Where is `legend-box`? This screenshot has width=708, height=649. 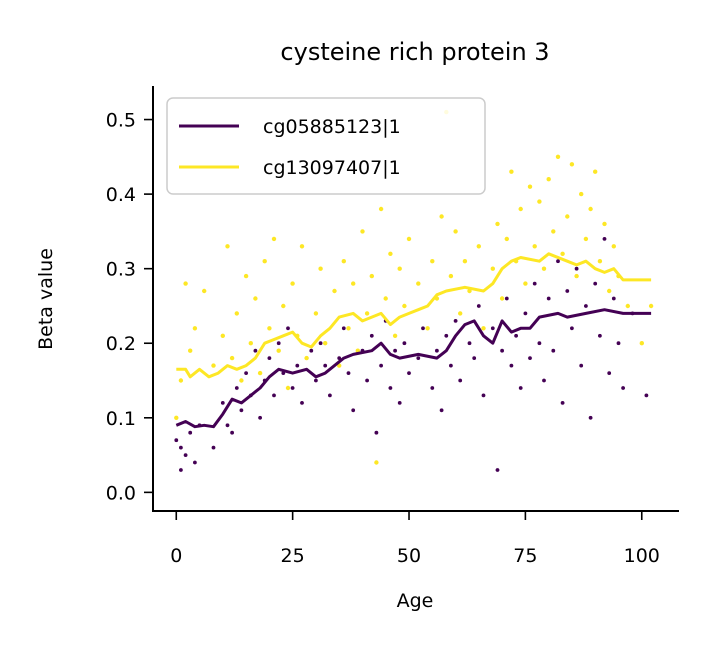
legend-box is located at coordinates (326, 146).